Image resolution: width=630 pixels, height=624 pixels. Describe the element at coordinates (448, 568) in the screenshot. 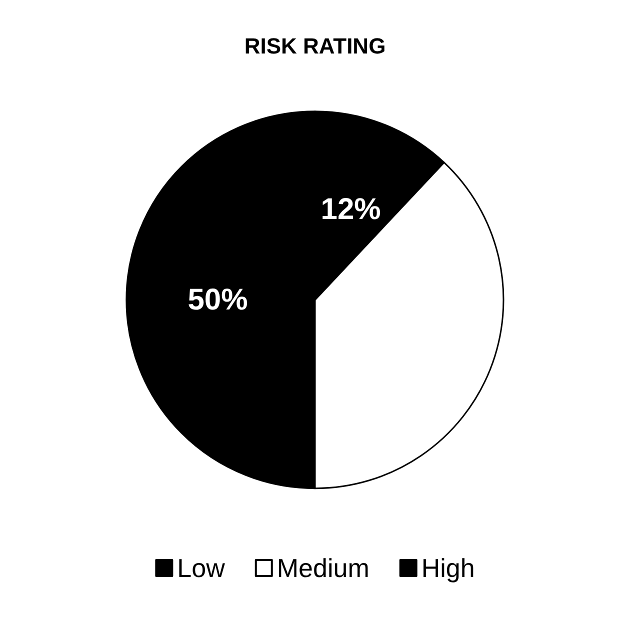

I see `legend-label: High` at that location.